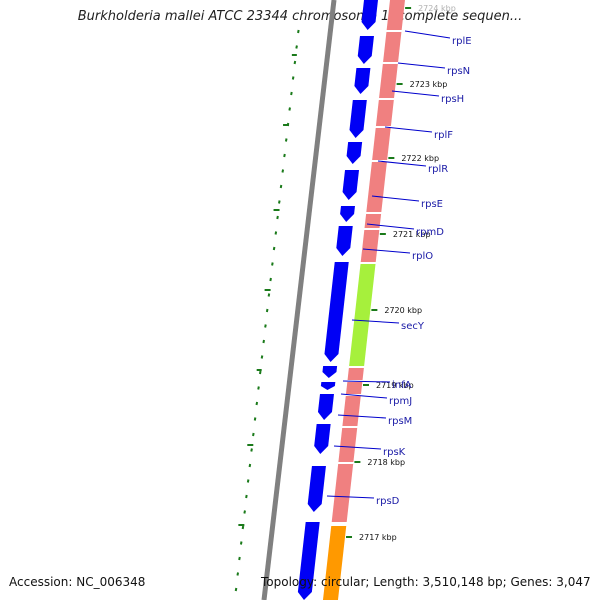 This screenshot has width=600, height=600. I want to click on gene-label-rplE: rplE, so click(462, 41).